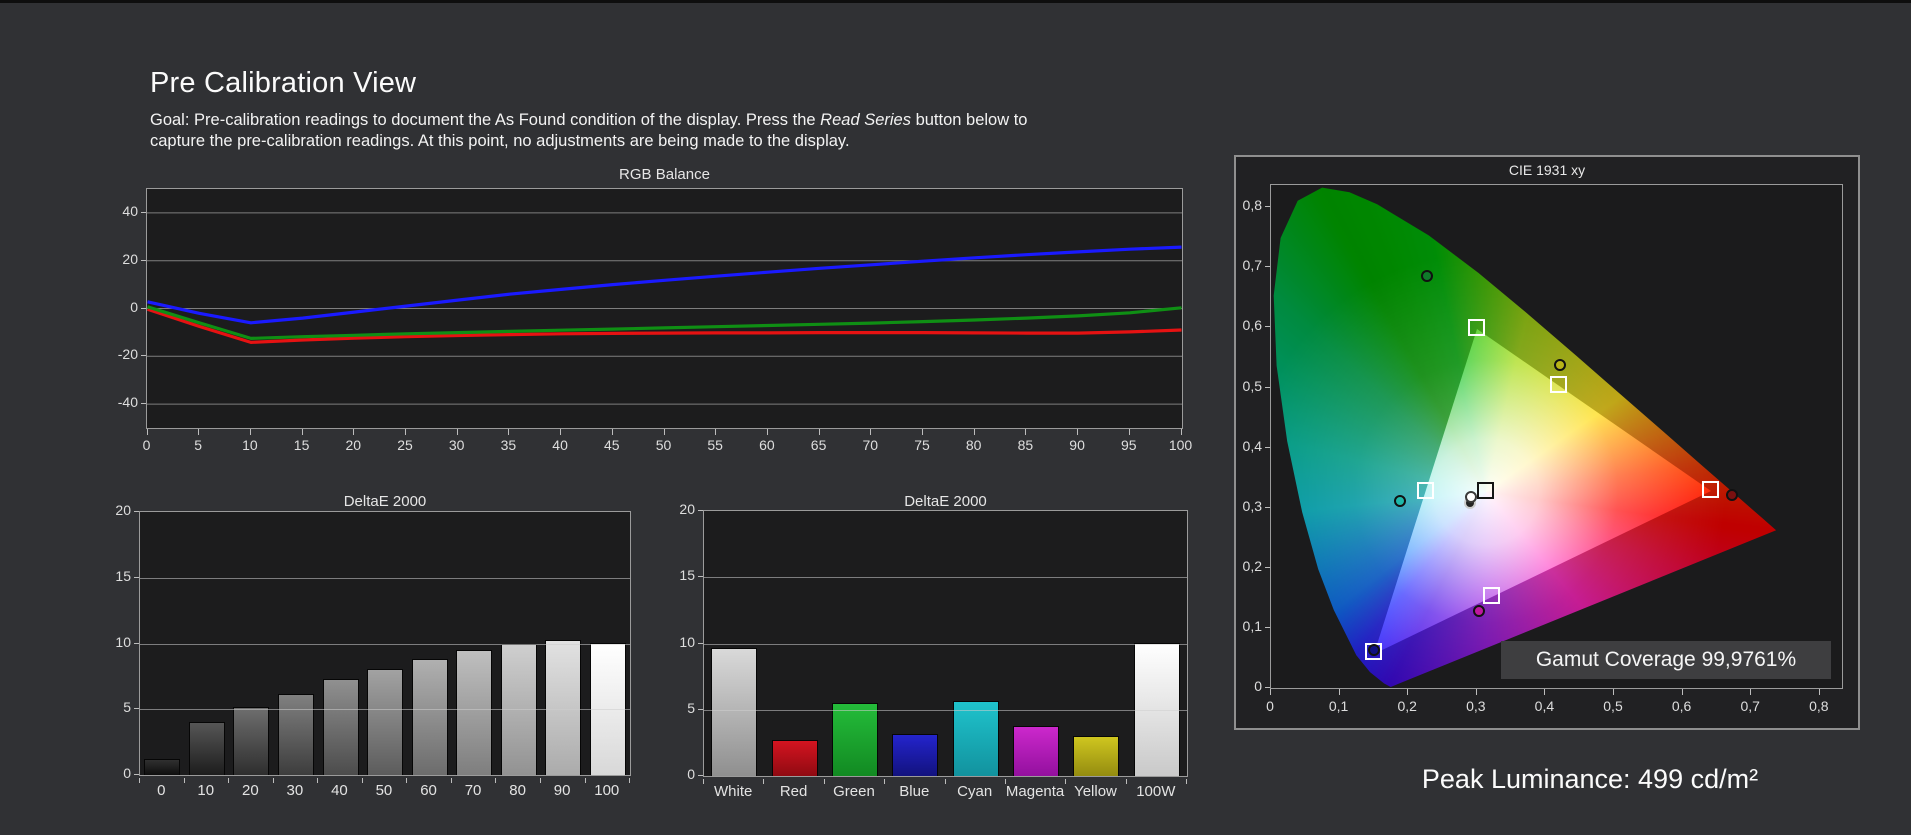  Describe the element at coordinates (339, 790) in the screenshot. I see `category-label: 40` at that location.